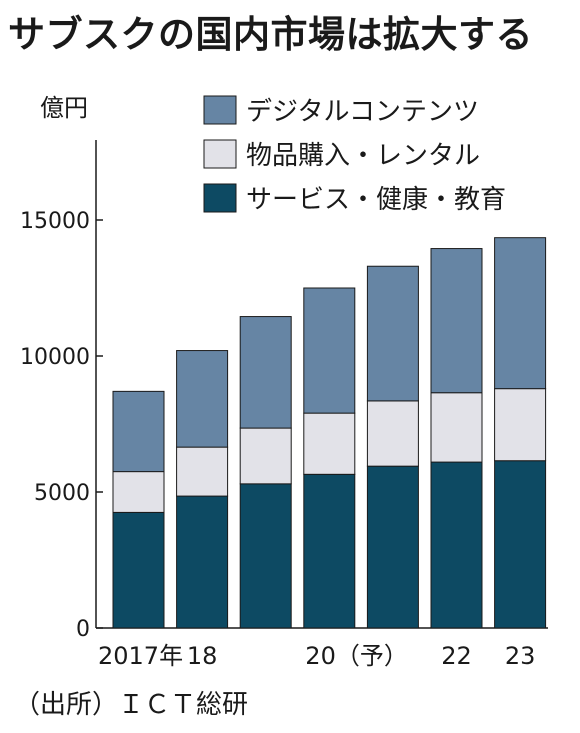  Describe the element at coordinates (363, 156) in the screenshot. I see `legend-label: 物品購入・レンタル` at that location.